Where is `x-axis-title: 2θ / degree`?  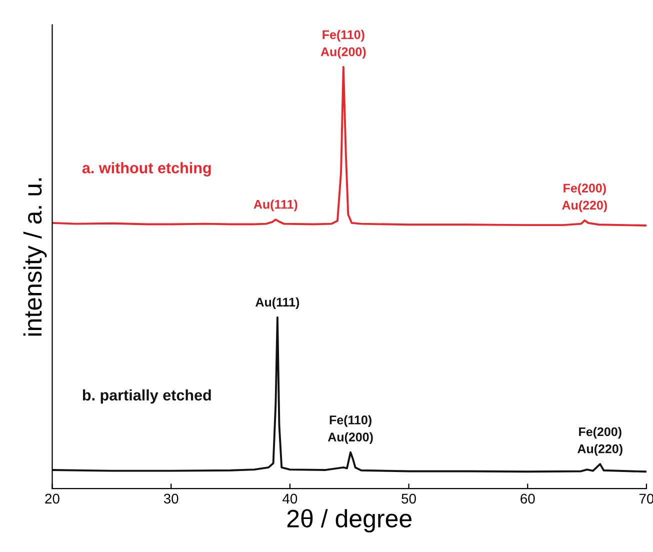 x-axis-title: 2θ / degree is located at coordinates (349, 520).